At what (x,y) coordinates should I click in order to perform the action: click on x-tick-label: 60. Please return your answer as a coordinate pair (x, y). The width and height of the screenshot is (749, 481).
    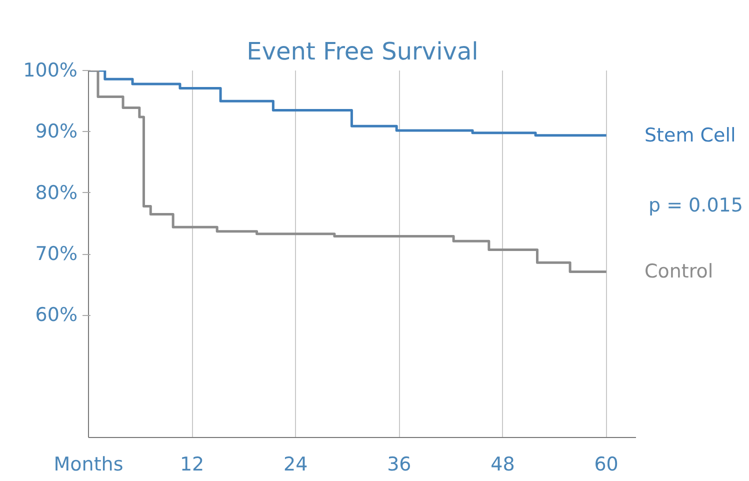
    Looking at the image, I should click on (606, 465).